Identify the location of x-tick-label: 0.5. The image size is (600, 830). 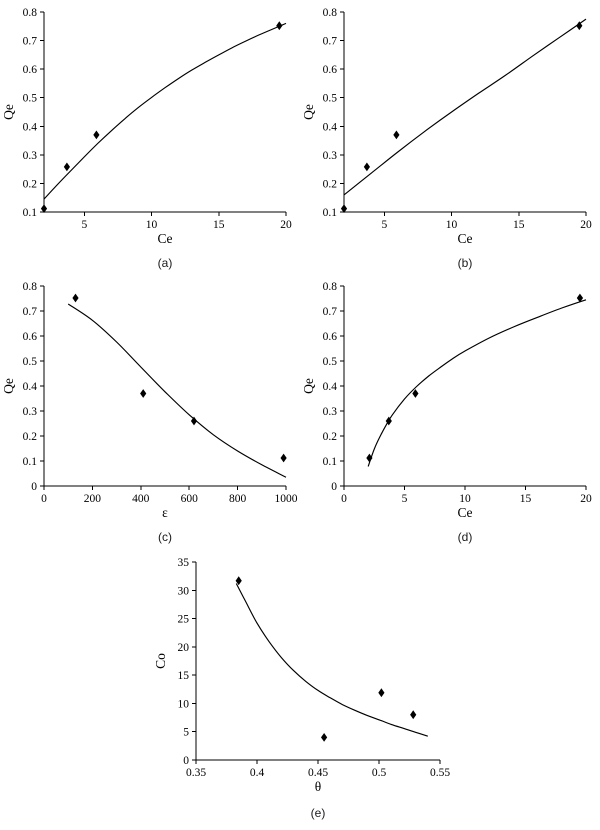
(379, 773).